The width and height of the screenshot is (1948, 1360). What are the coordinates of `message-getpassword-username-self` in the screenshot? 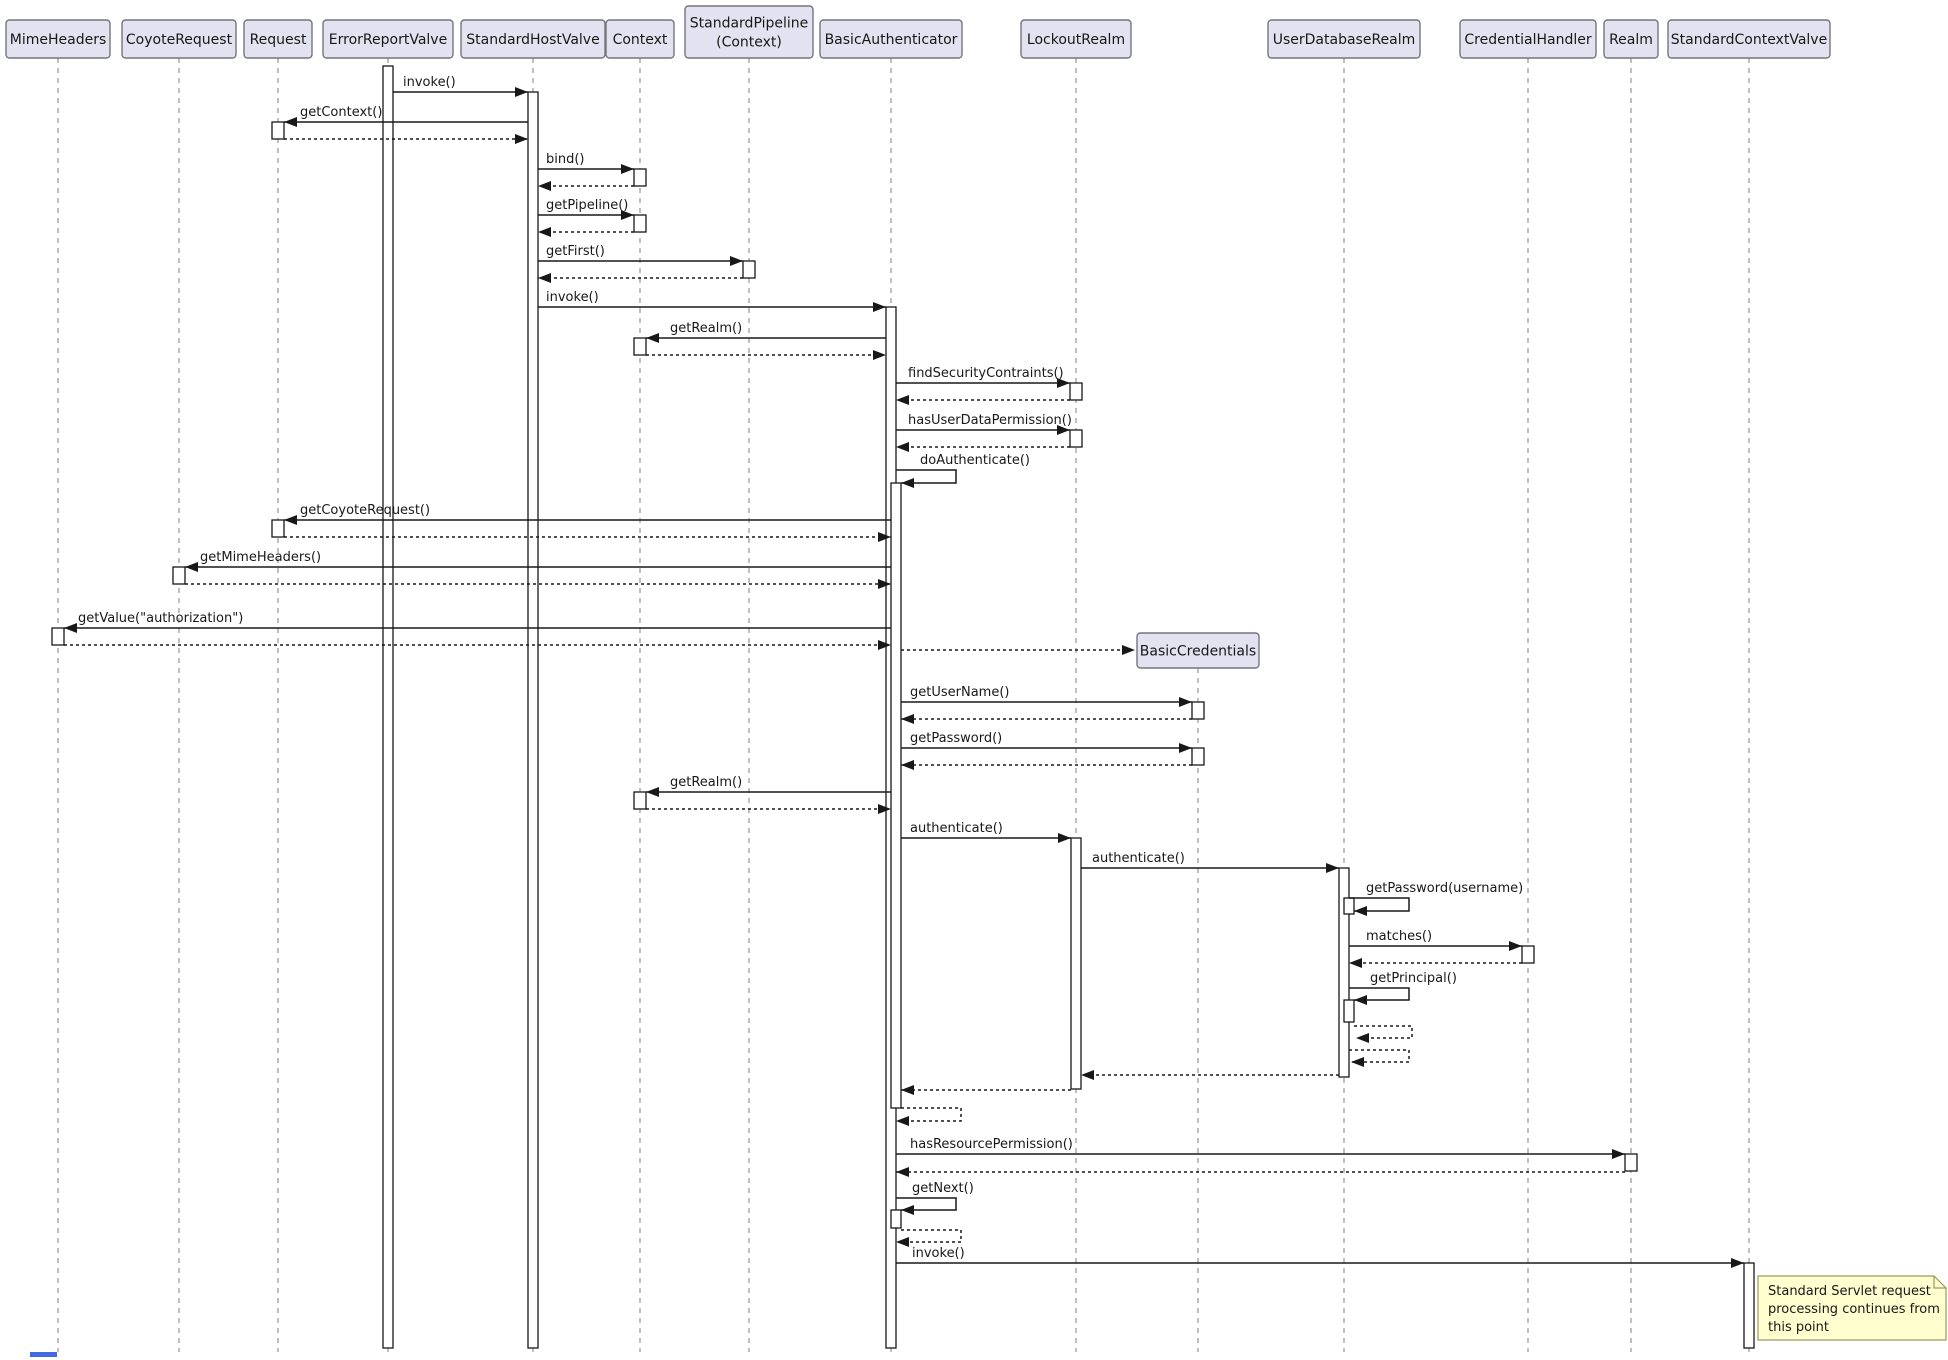 It's located at (1379, 906).